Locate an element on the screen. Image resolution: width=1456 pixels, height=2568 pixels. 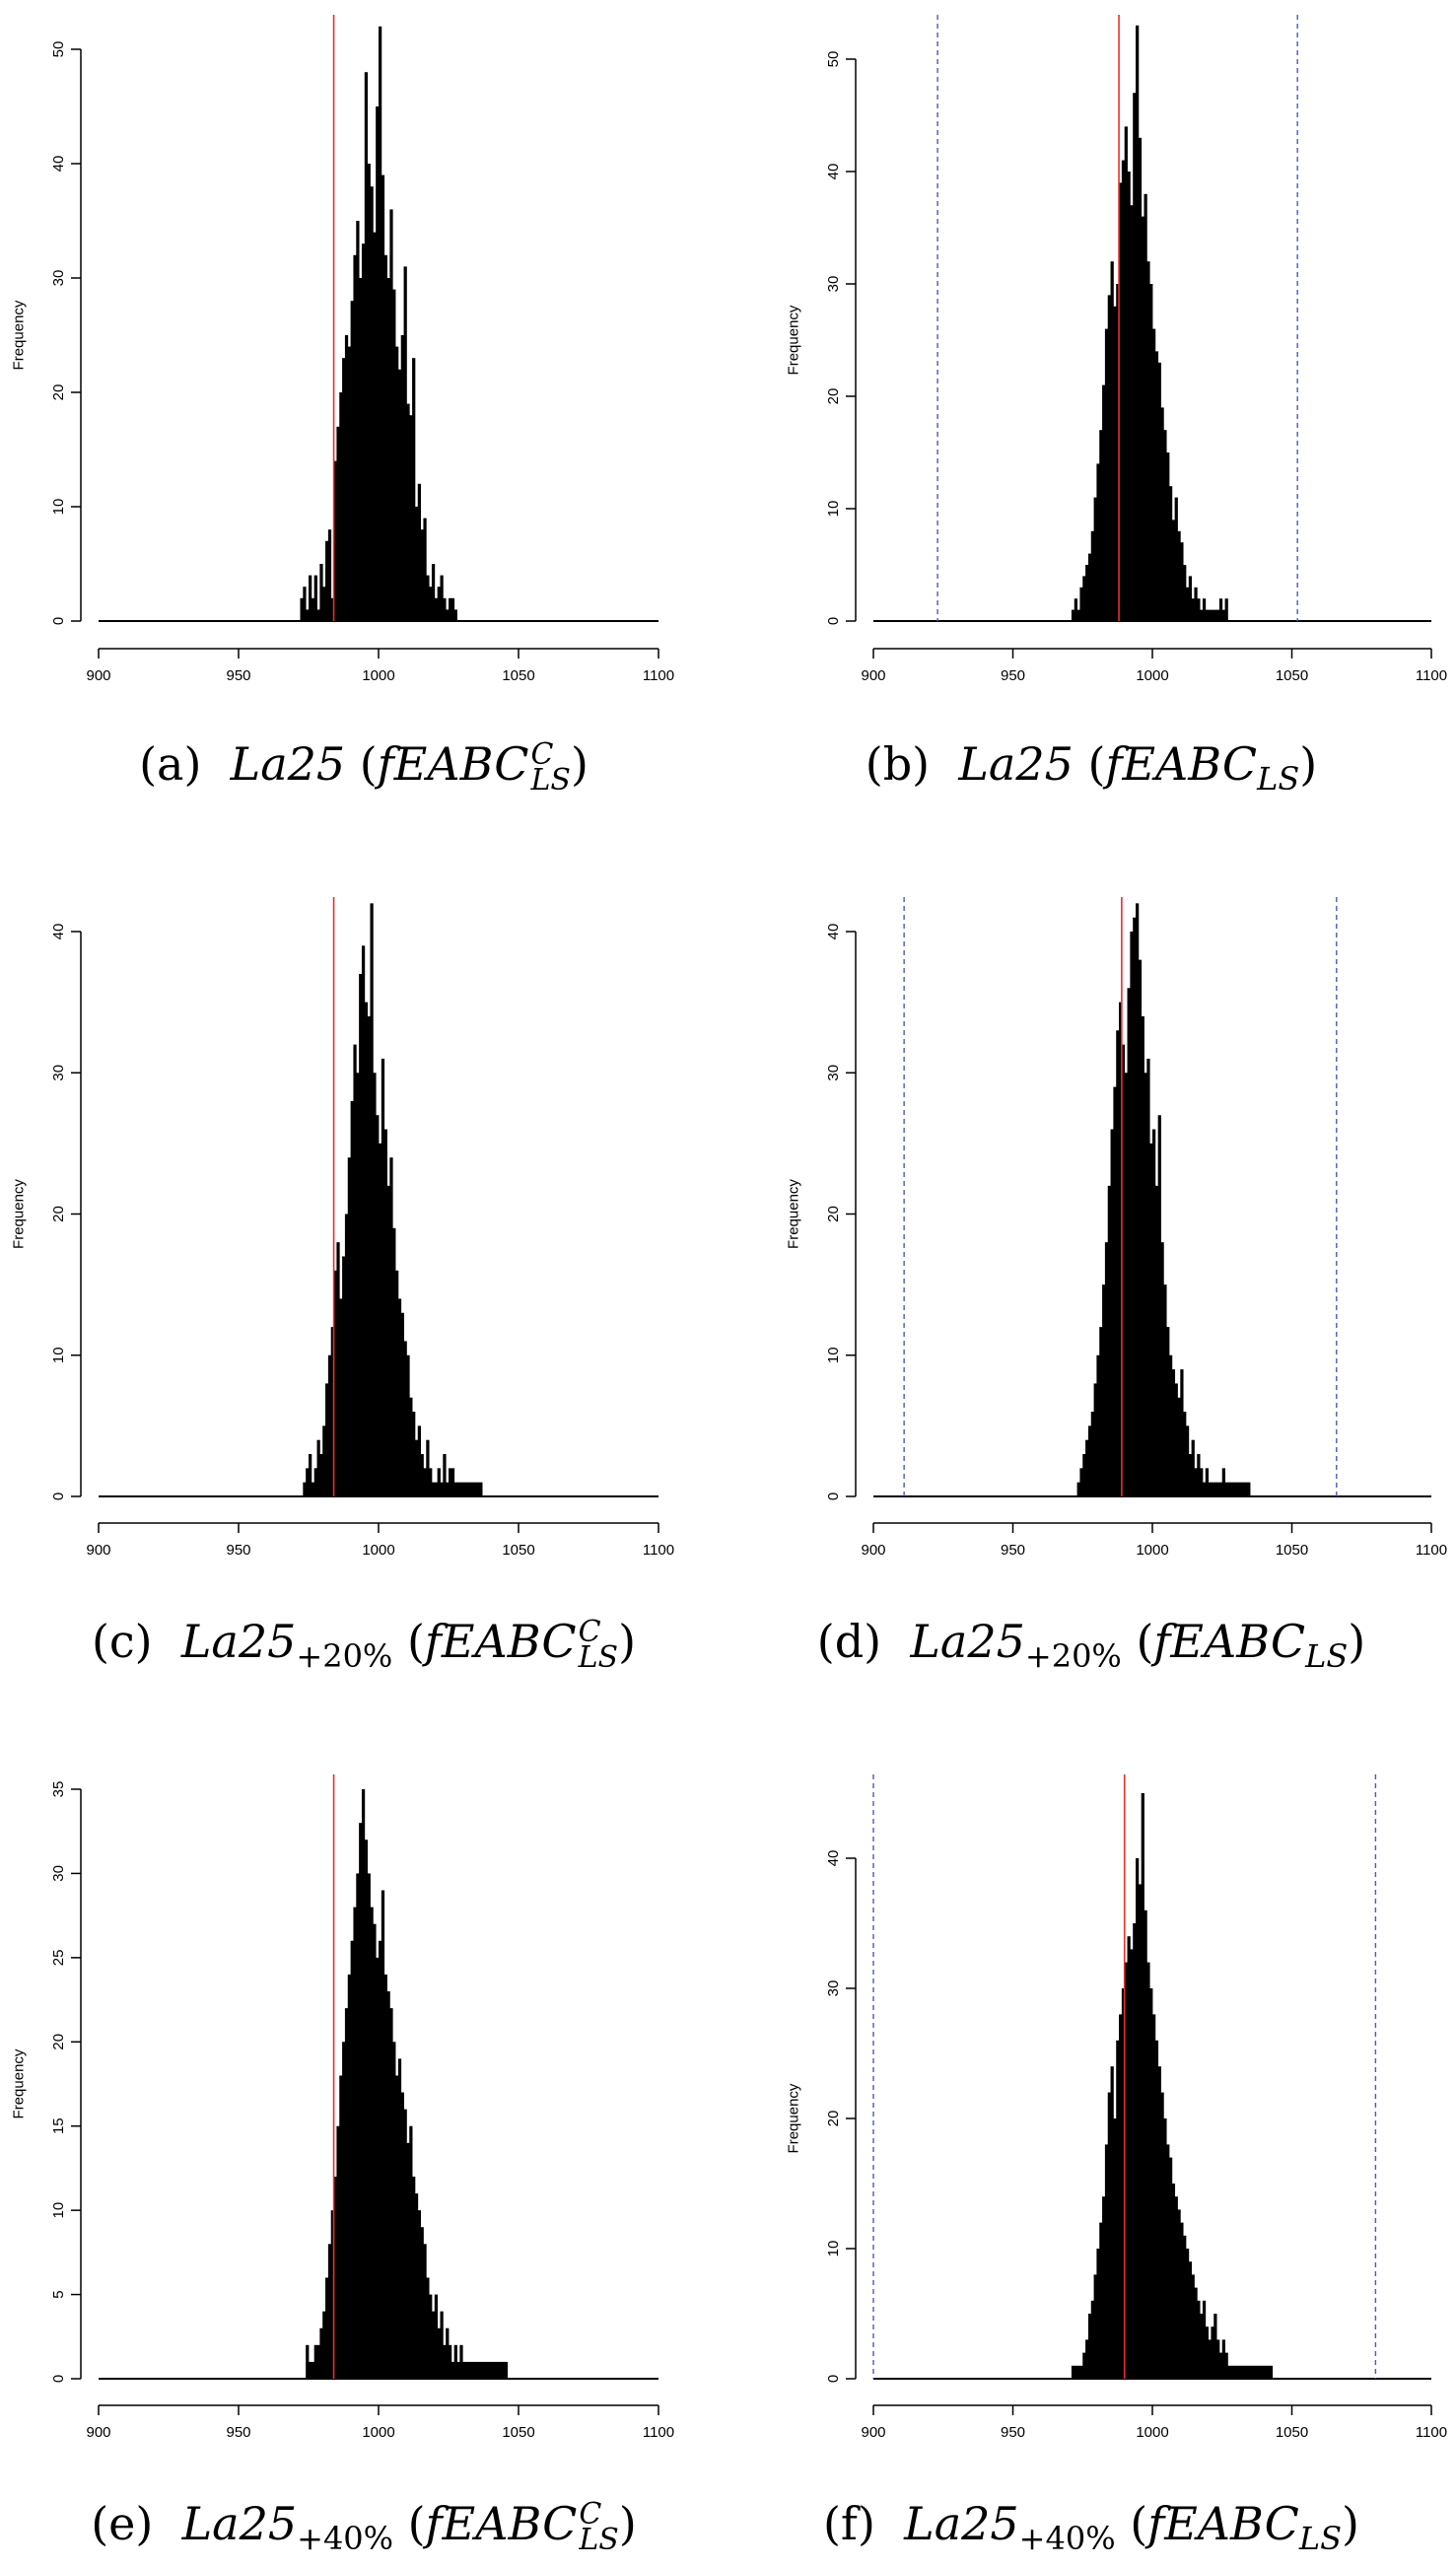
x-tick-label: 1000 is located at coordinates (378, 2432).